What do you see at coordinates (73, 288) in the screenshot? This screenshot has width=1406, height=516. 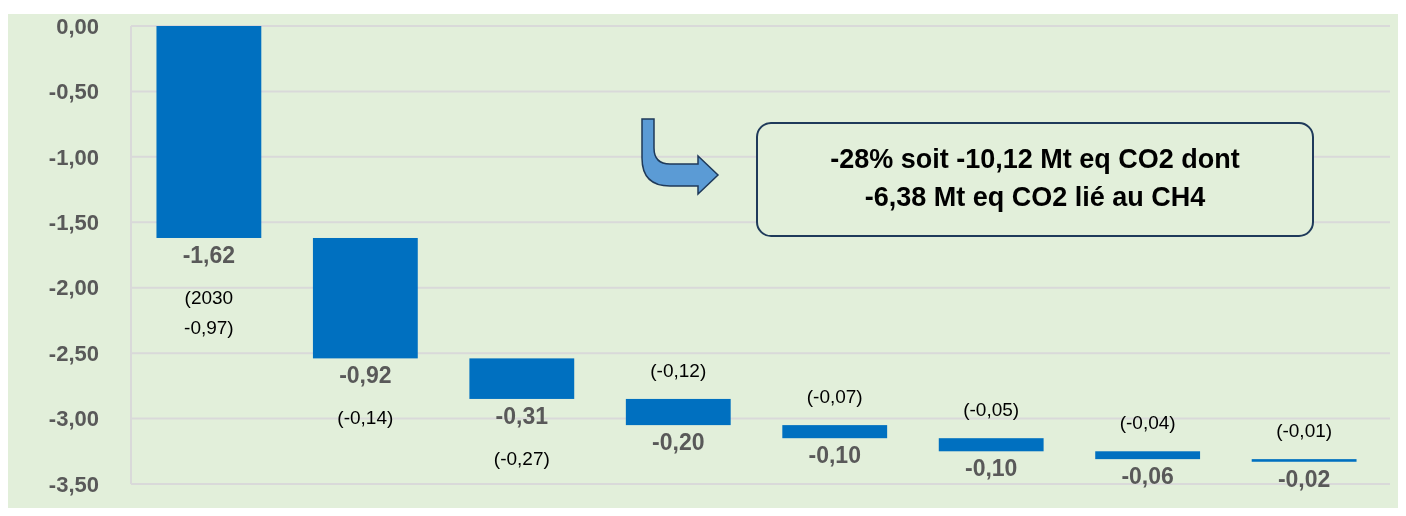 I see `y-tick-label: -2,00` at bounding box center [73, 288].